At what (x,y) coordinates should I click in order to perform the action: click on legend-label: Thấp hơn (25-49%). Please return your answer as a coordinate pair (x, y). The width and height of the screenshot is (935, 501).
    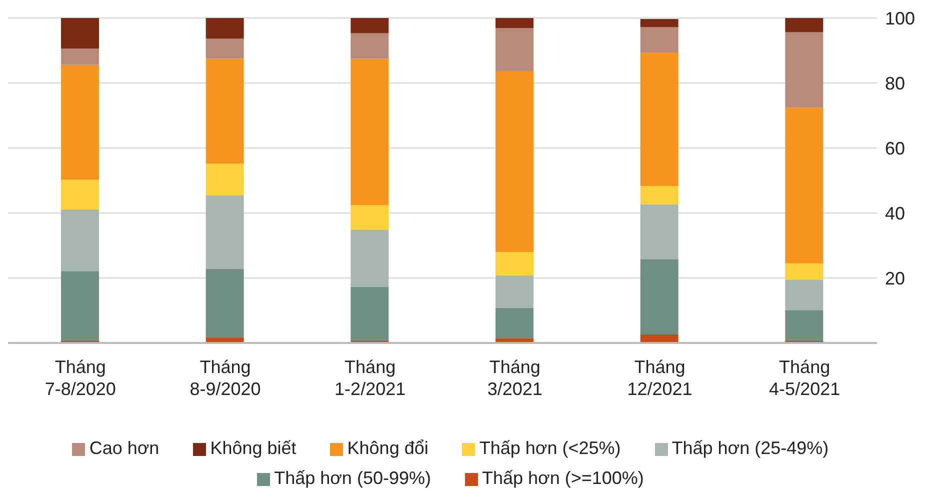
    Looking at the image, I should click on (750, 448).